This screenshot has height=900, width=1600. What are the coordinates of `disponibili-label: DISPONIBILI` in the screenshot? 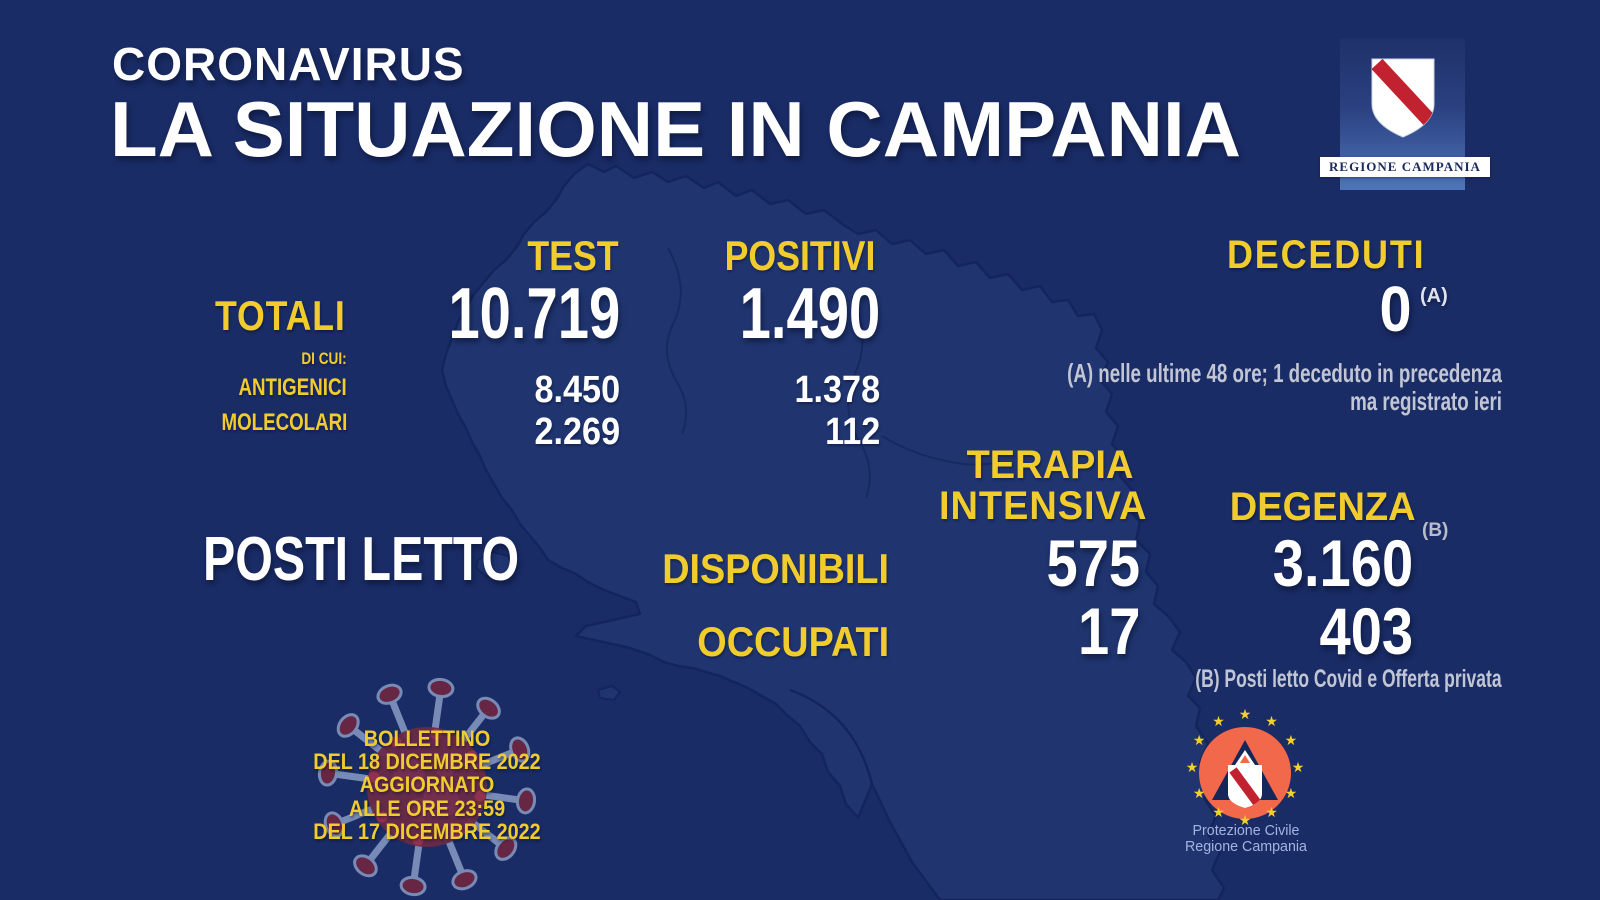 It's located at (775, 568).